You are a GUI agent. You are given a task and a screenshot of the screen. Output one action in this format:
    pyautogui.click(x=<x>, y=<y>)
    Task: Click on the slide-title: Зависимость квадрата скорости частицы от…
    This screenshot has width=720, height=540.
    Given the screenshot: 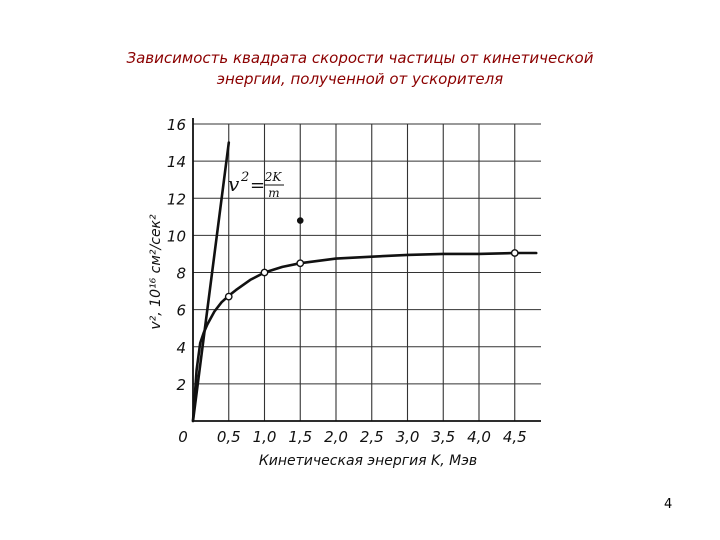 What is the action you would take?
    pyautogui.click(x=360, y=69)
    